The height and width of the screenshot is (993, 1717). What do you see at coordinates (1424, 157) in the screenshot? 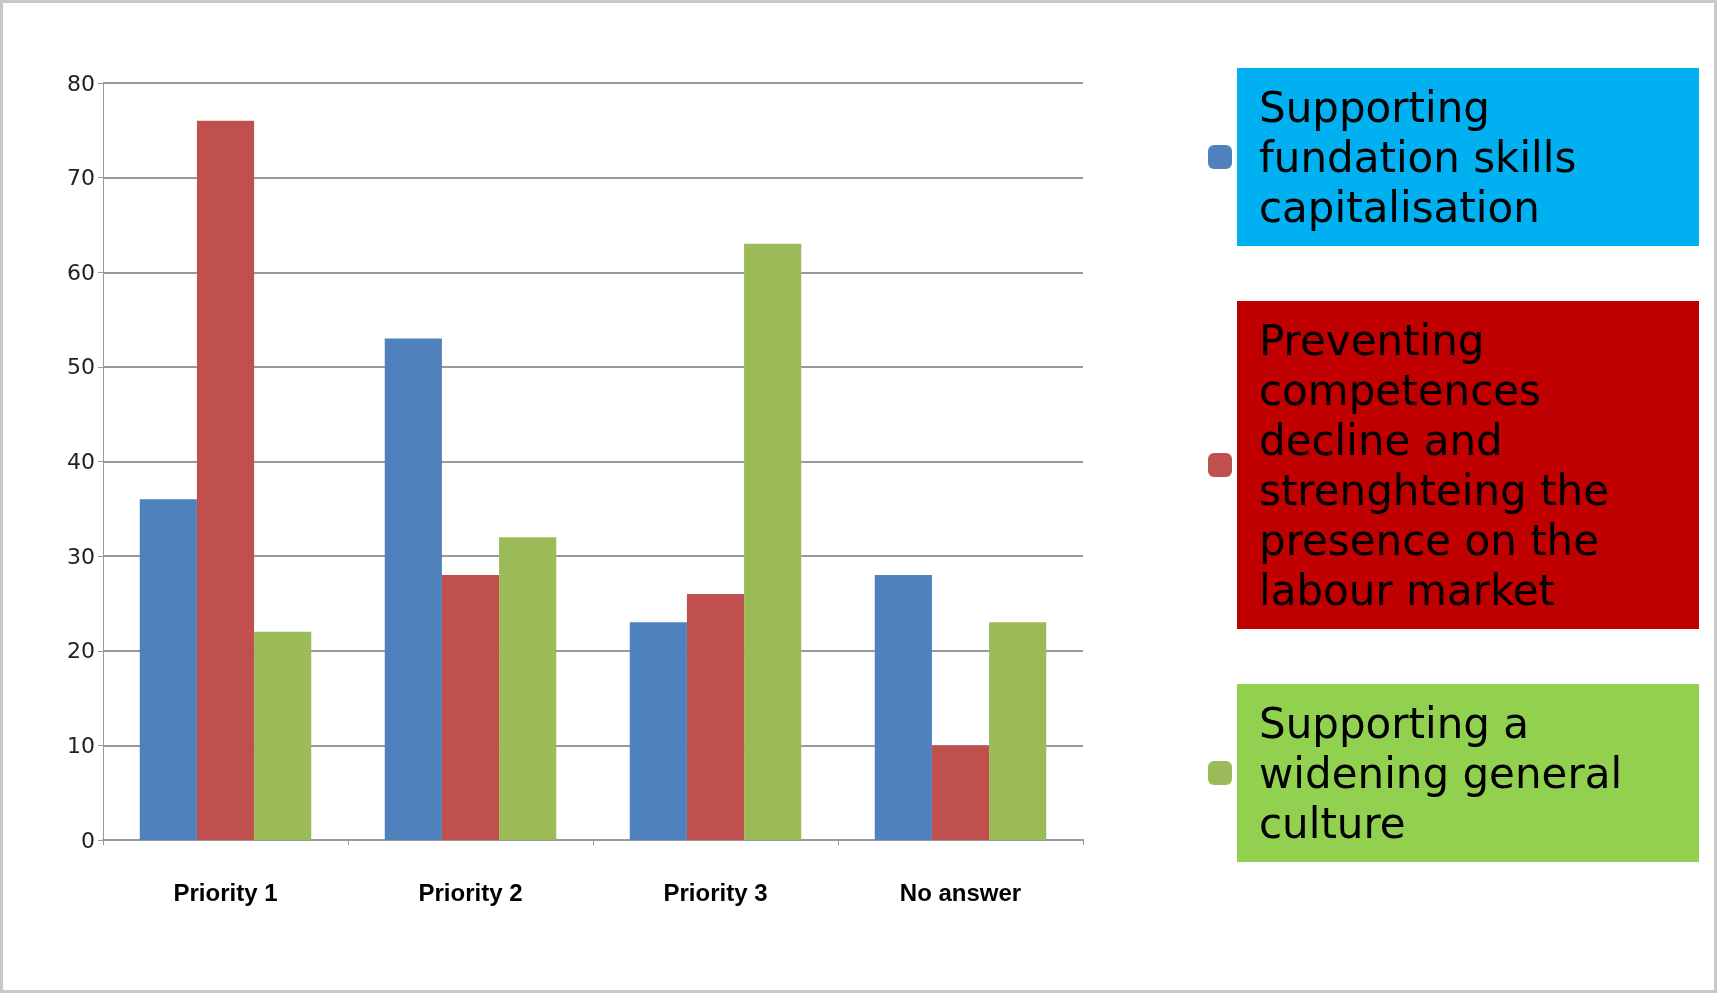
I see `legend-label: Supporting fundation skills capitalisation` at bounding box center [1424, 157].